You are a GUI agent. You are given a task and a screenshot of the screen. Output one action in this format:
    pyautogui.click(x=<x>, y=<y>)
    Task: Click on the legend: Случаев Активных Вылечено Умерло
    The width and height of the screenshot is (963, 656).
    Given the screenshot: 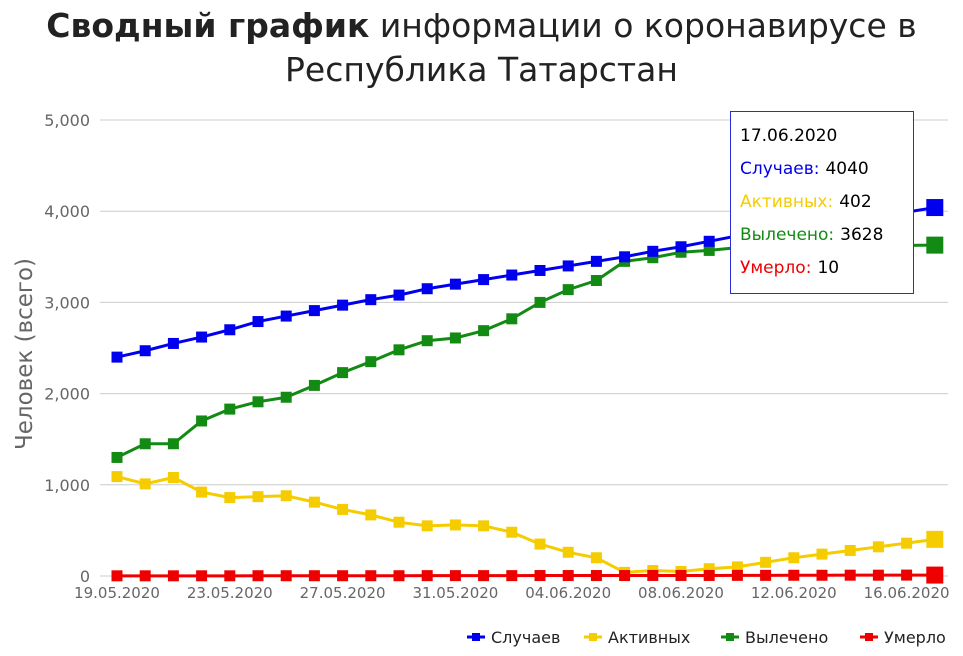 What is the action you would take?
    pyautogui.click(x=706, y=637)
    